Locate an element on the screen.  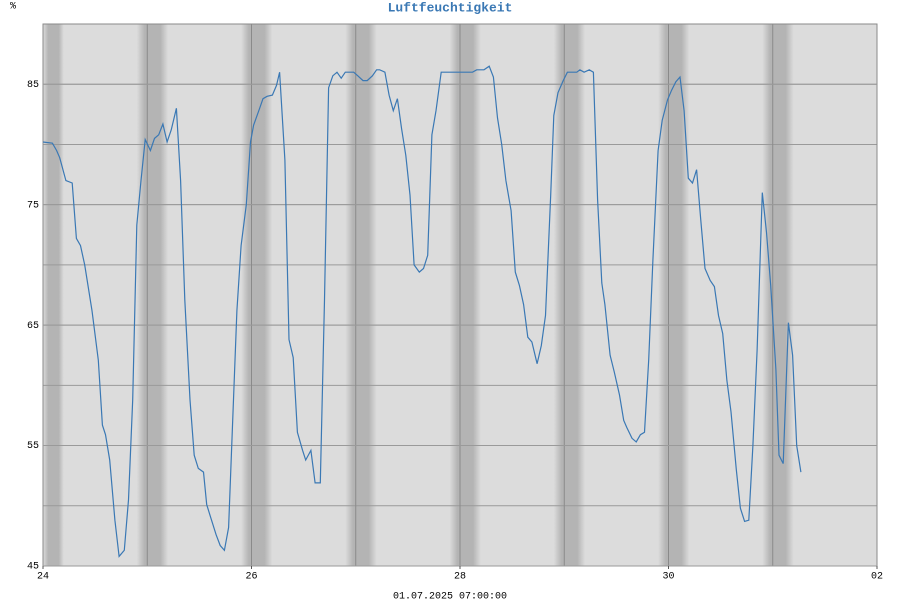
y-tick-label: 45 is located at coordinates (33, 567).